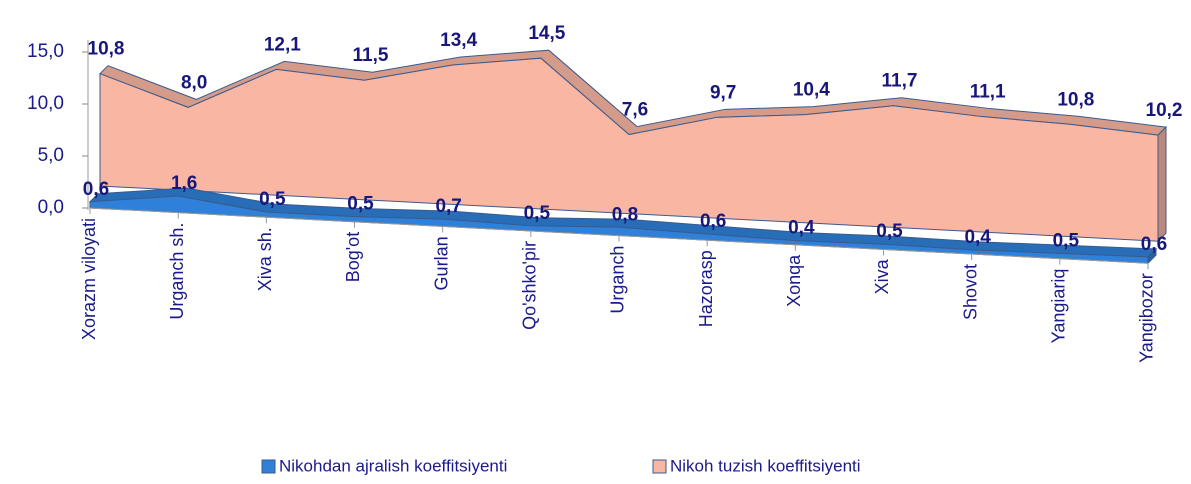 This screenshot has width=1191, height=484. What do you see at coordinates (353, 257) in the screenshot?
I see `x-tick-label: Bog'ot` at bounding box center [353, 257].